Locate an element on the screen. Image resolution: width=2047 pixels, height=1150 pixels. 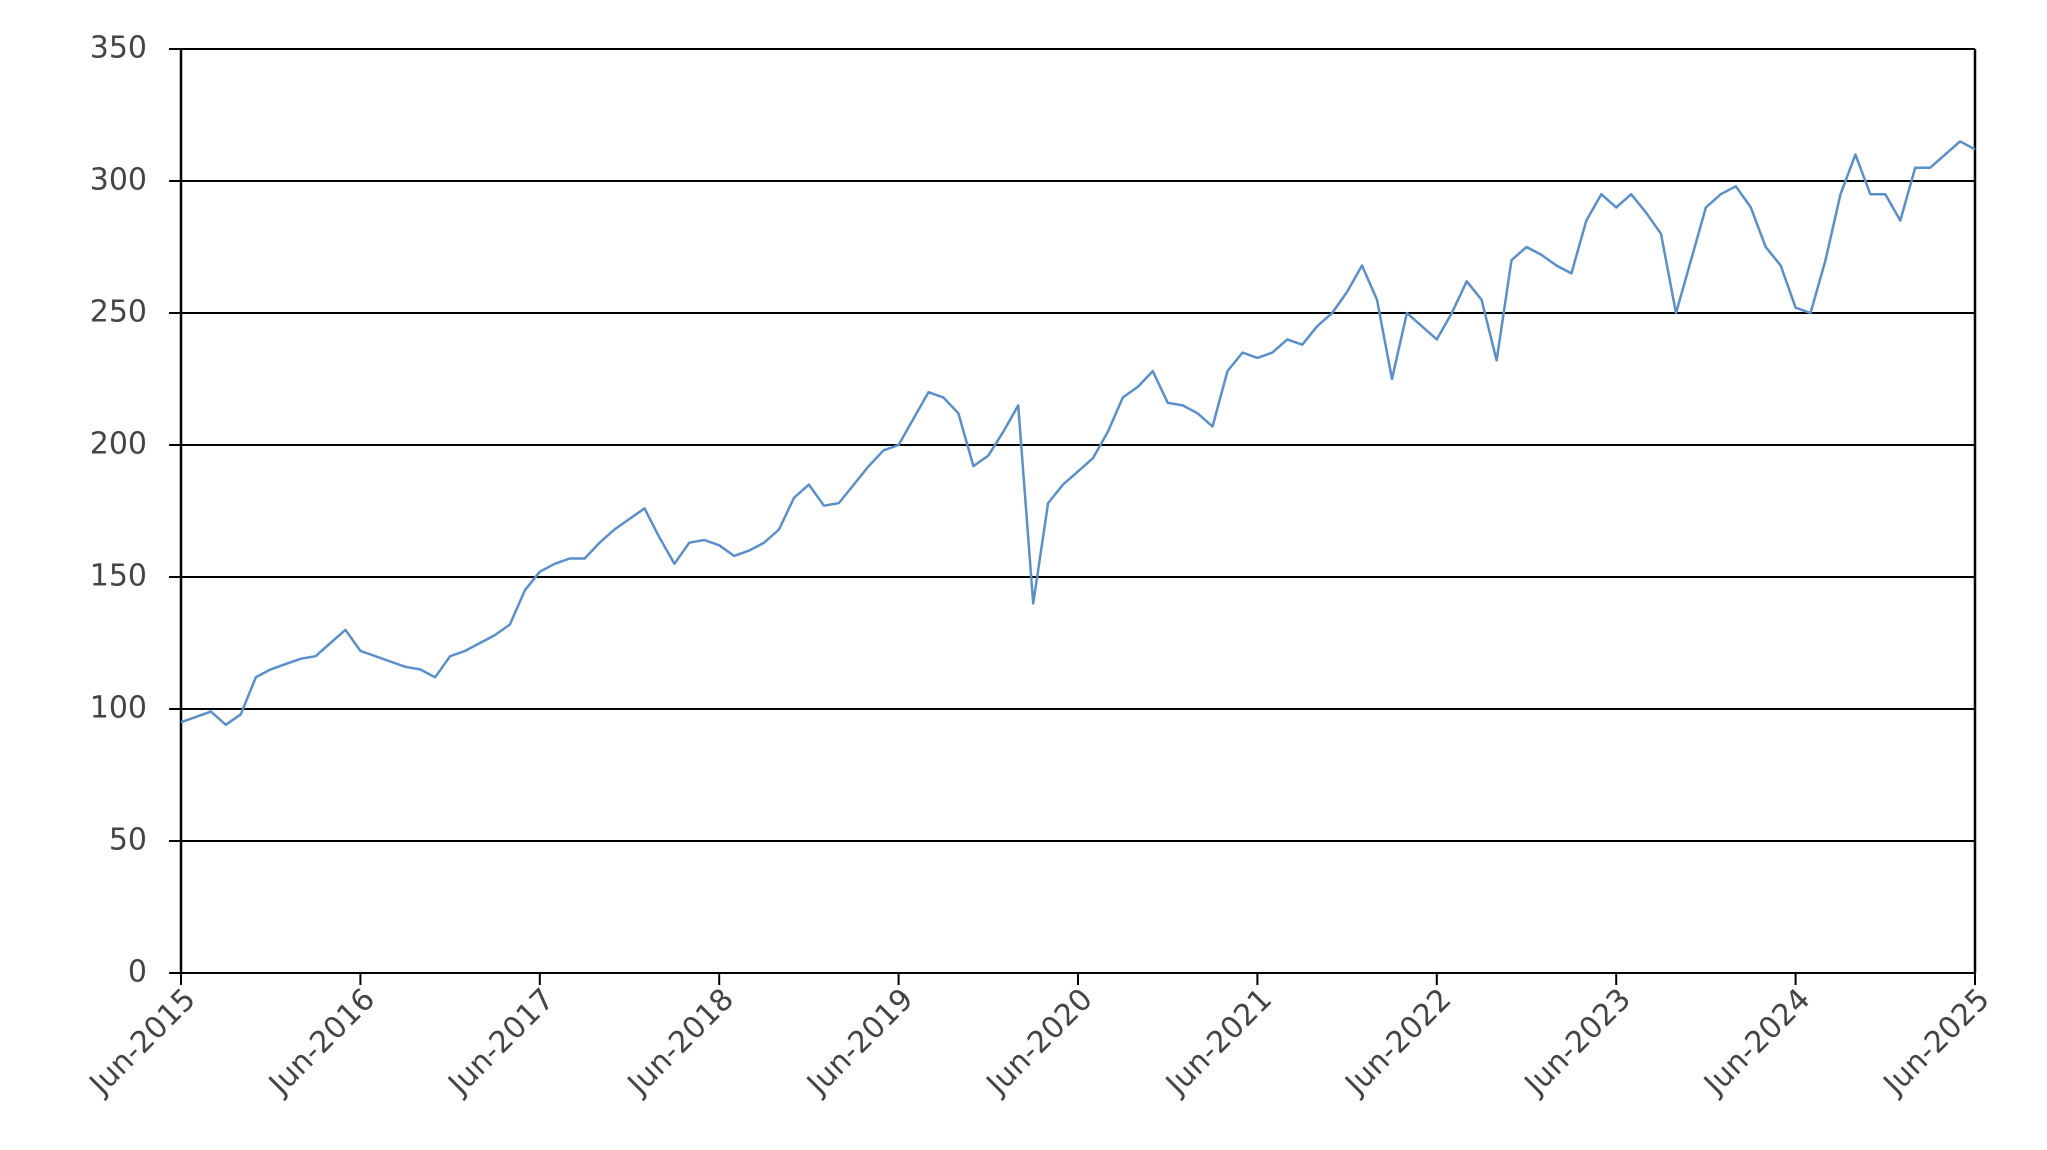
x-tick-label: Jun-2022 is located at coordinates (1398, 1042).